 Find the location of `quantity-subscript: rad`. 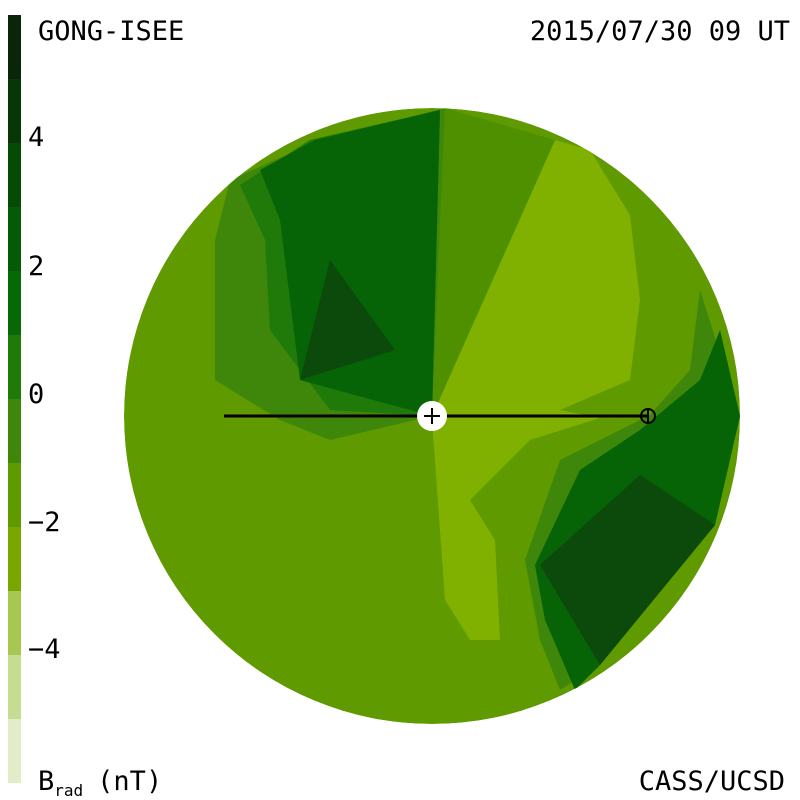

quantity-subscript: rad is located at coordinates (68, 790).